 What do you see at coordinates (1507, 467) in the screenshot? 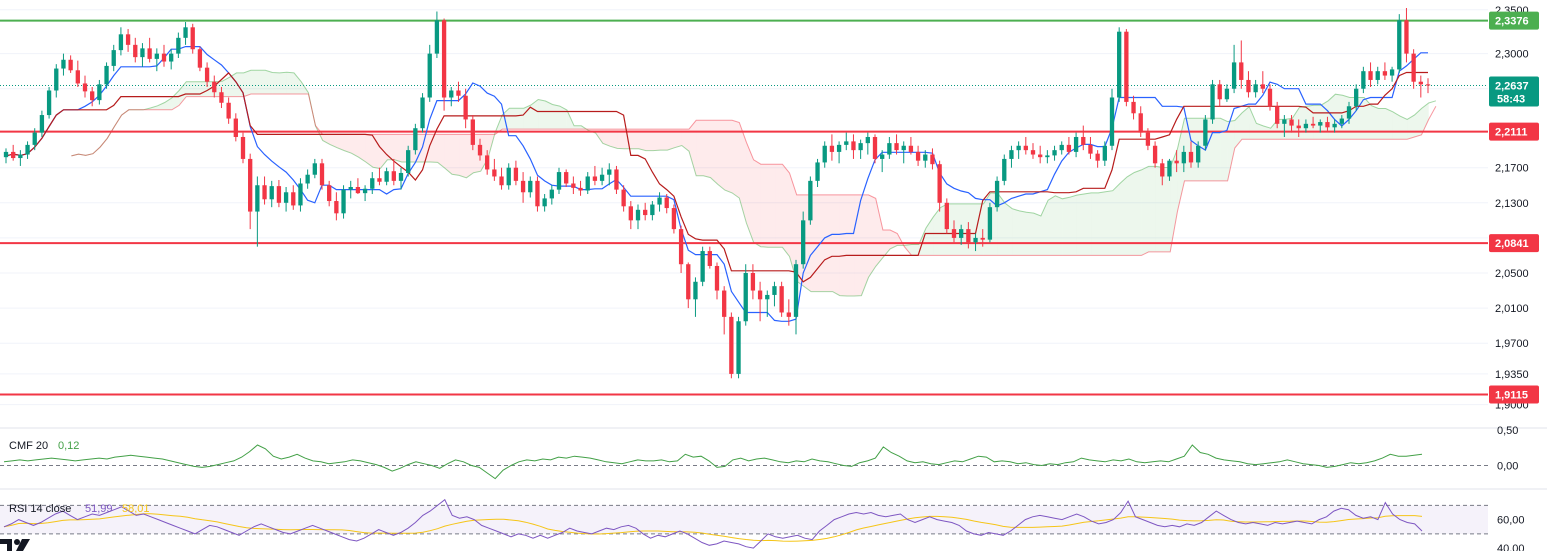
I see `cmf-axis-tick: 0,00` at bounding box center [1507, 467].